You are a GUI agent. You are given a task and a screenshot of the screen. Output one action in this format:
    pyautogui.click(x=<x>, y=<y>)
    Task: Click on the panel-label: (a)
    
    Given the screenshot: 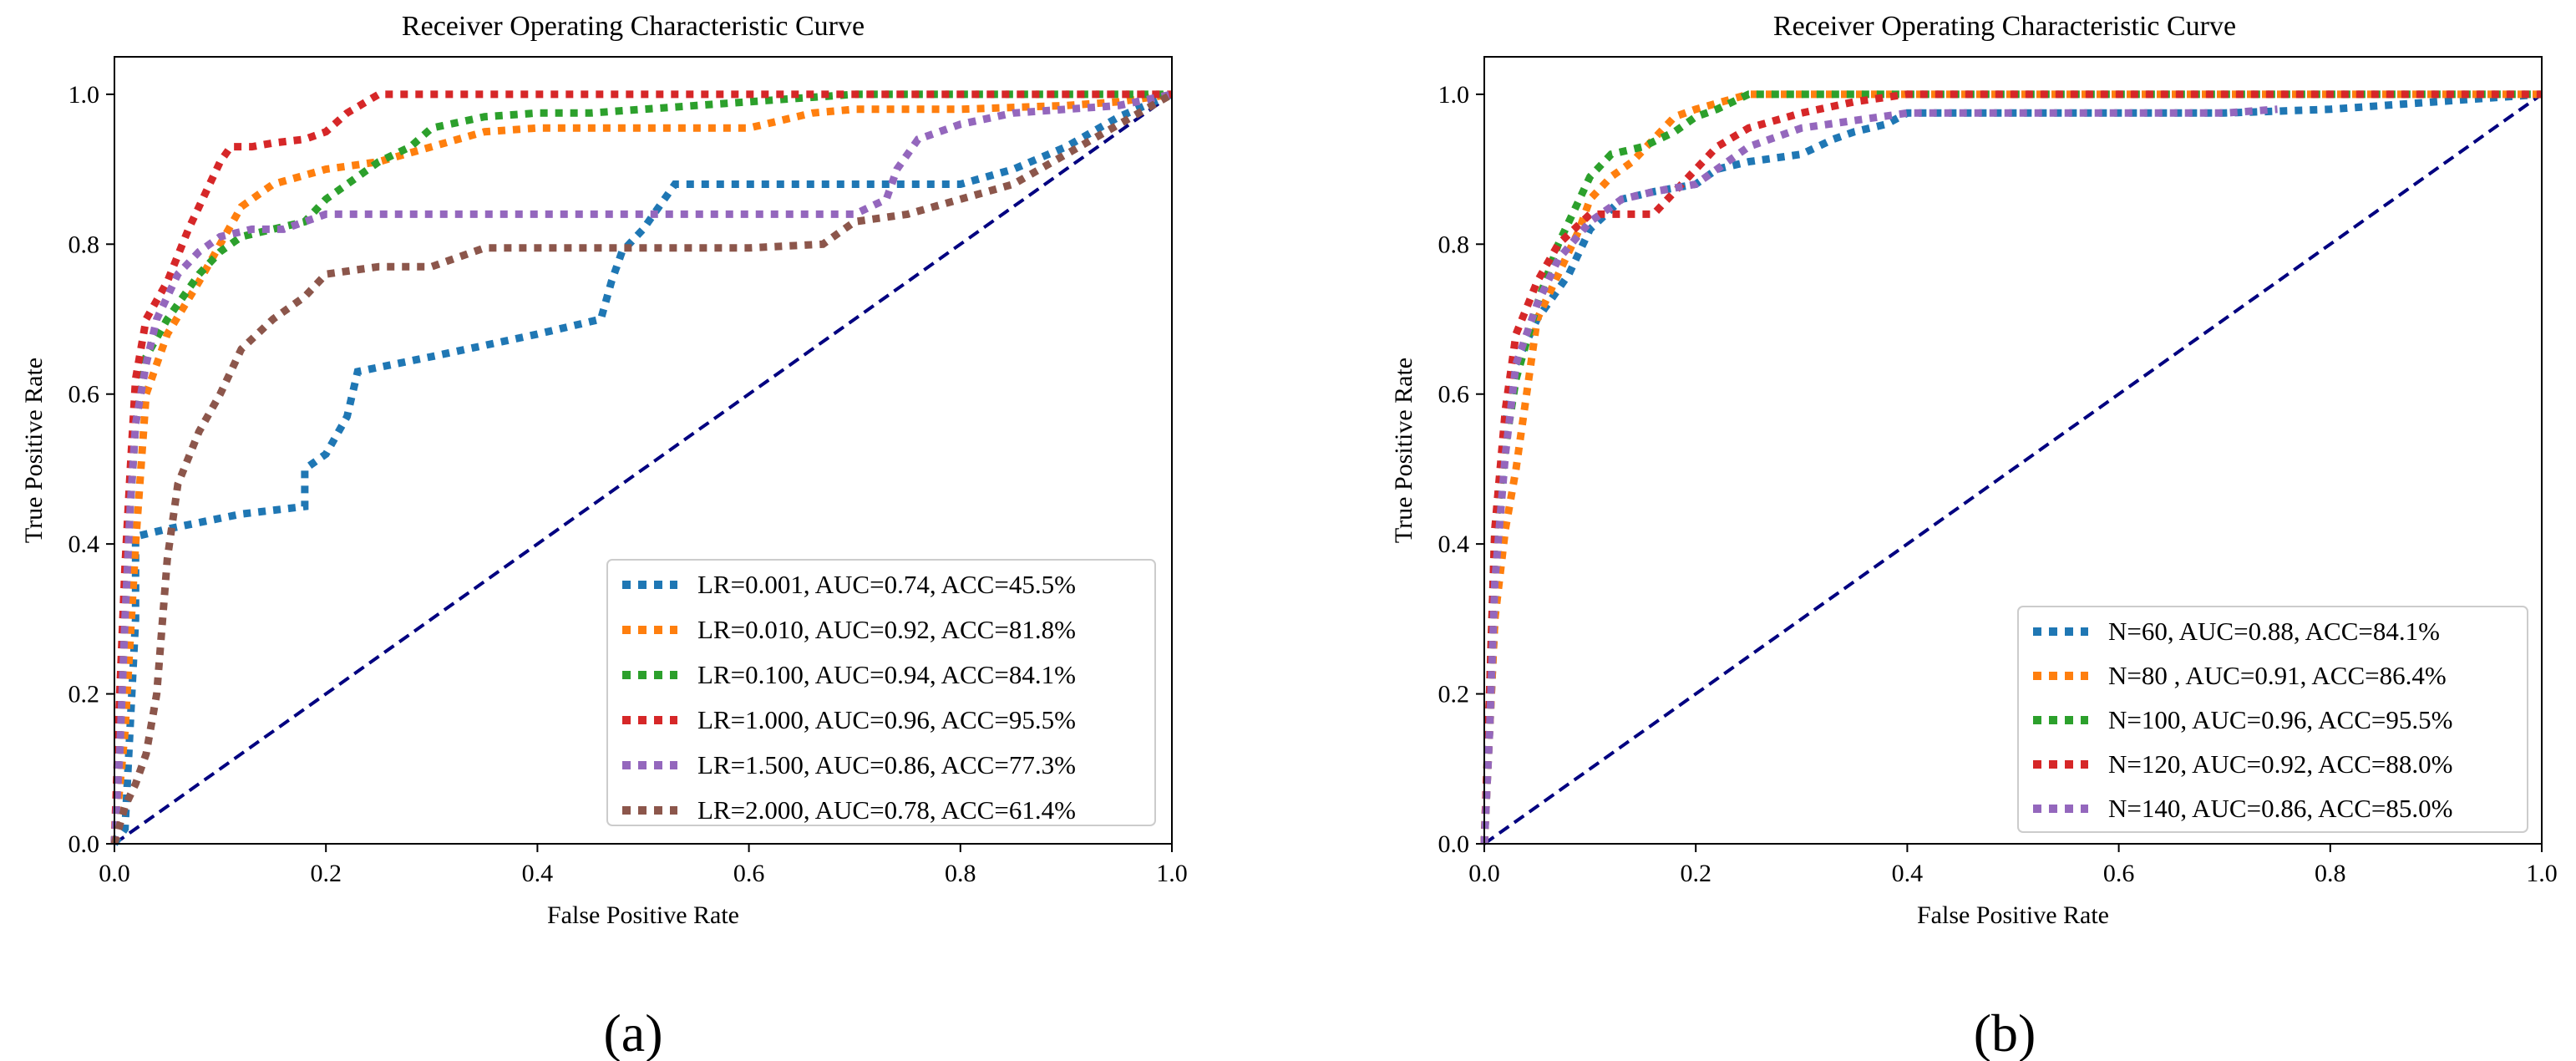 What is the action you would take?
    pyautogui.click(x=632, y=1032)
    